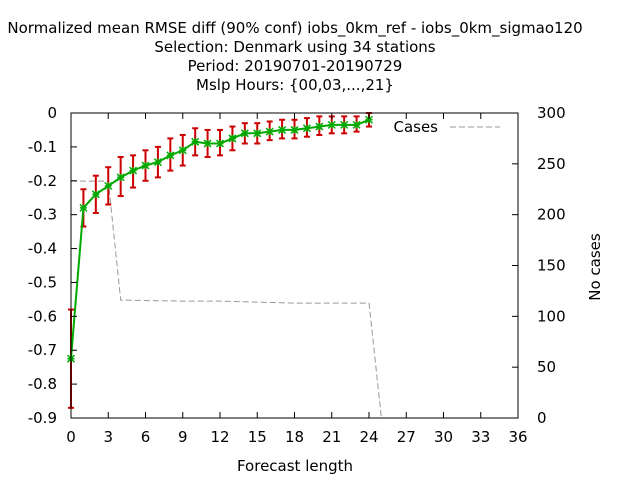 The width and height of the screenshot is (640, 480). I want to click on y2-tick-label: 100, so click(551, 316).